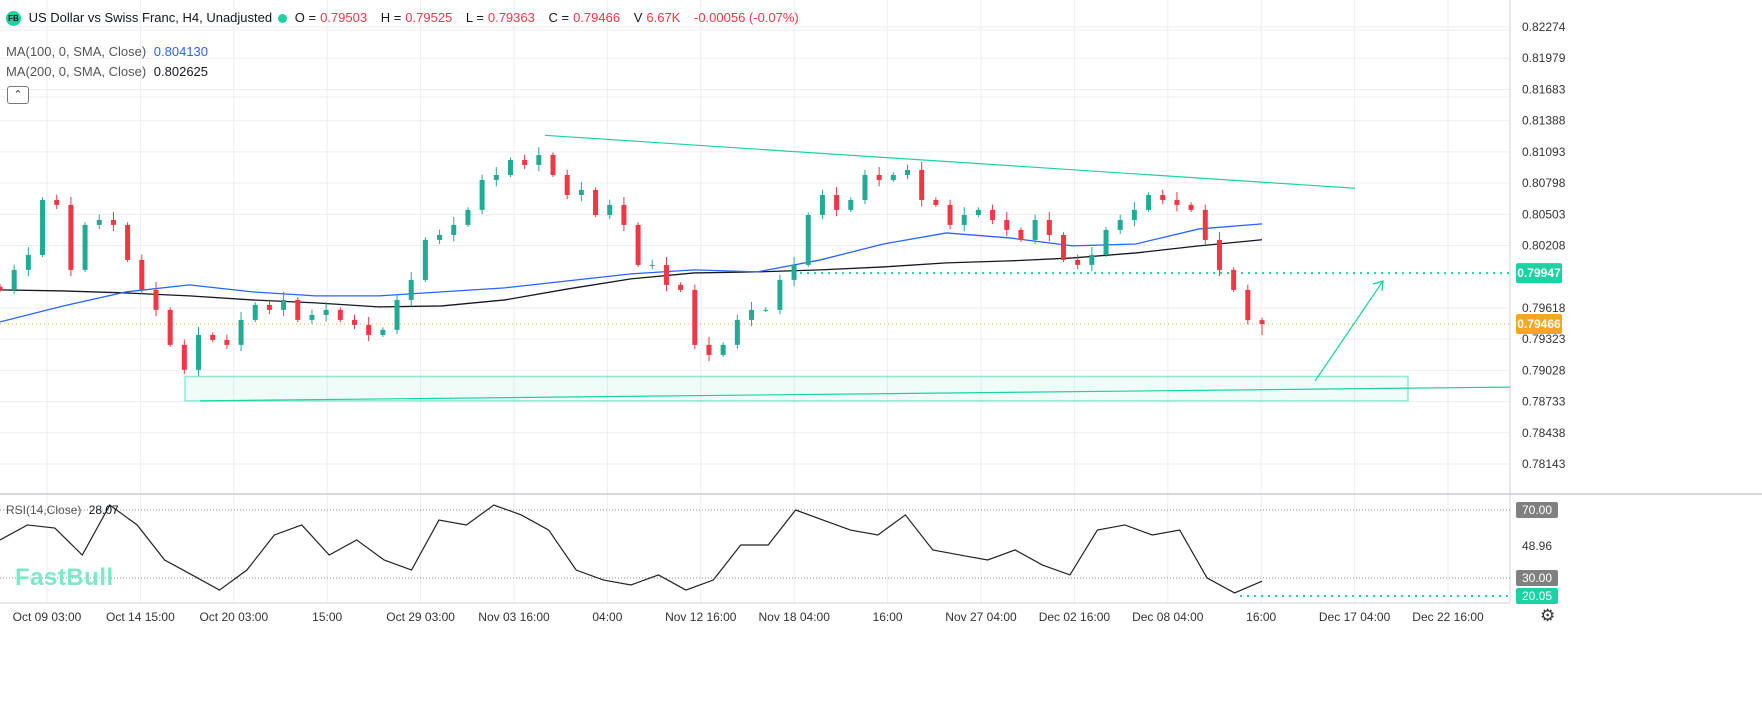 Image resolution: width=1762 pixels, height=710 pixels. What do you see at coordinates (981, 617) in the screenshot?
I see `time-tick-label: Nov 27 04:00` at bounding box center [981, 617].